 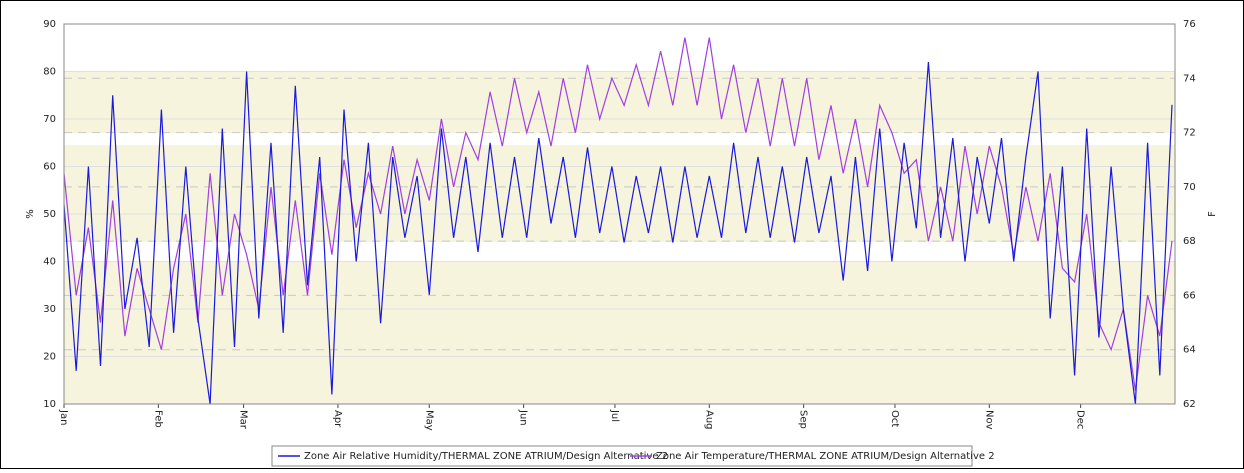 What do you see at coordinates (49, 309) in the screenshot?
I see `y-tick-label: 30` at bounding box center [49, 309].